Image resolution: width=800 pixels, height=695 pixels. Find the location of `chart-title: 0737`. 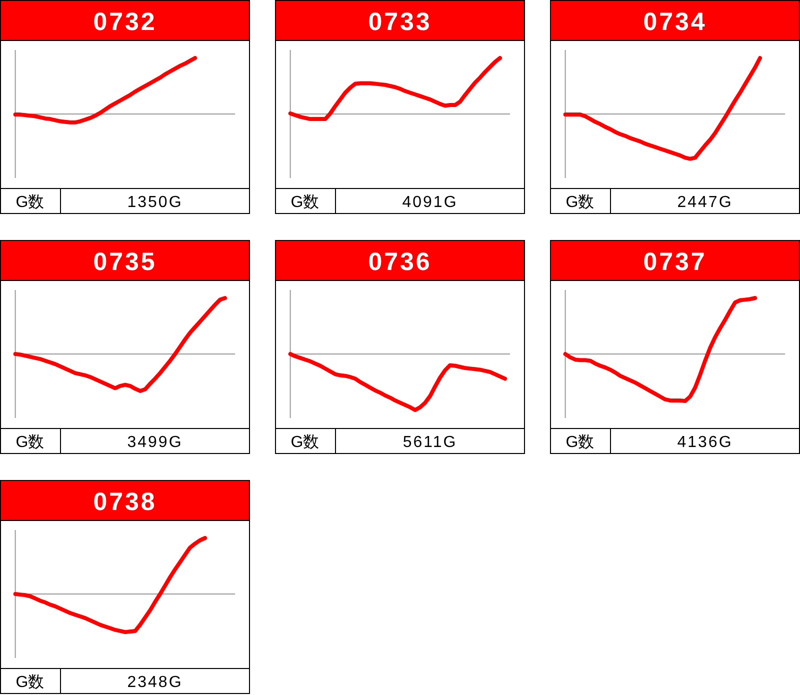

chart-title: 0737 is located at coordinates (675, 262).